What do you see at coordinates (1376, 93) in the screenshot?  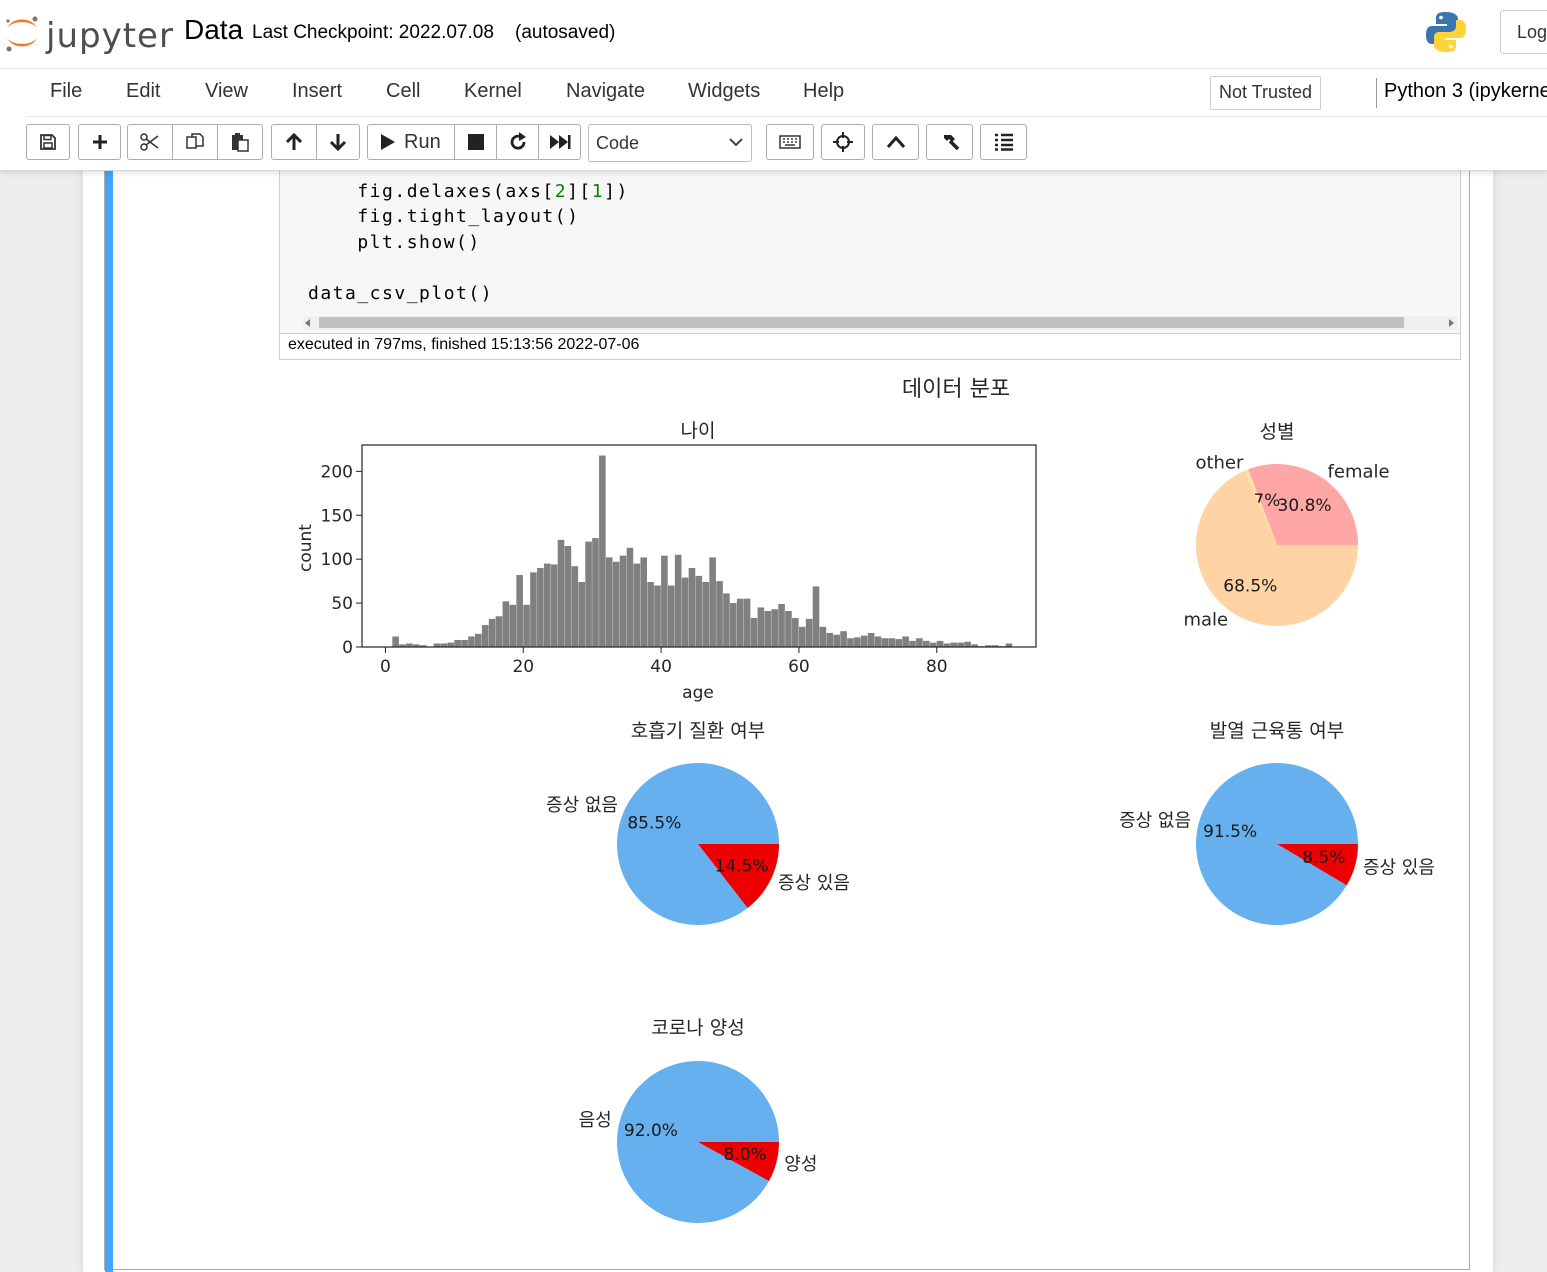 I see `kernel-separator` at bounding box center [1376, 93].